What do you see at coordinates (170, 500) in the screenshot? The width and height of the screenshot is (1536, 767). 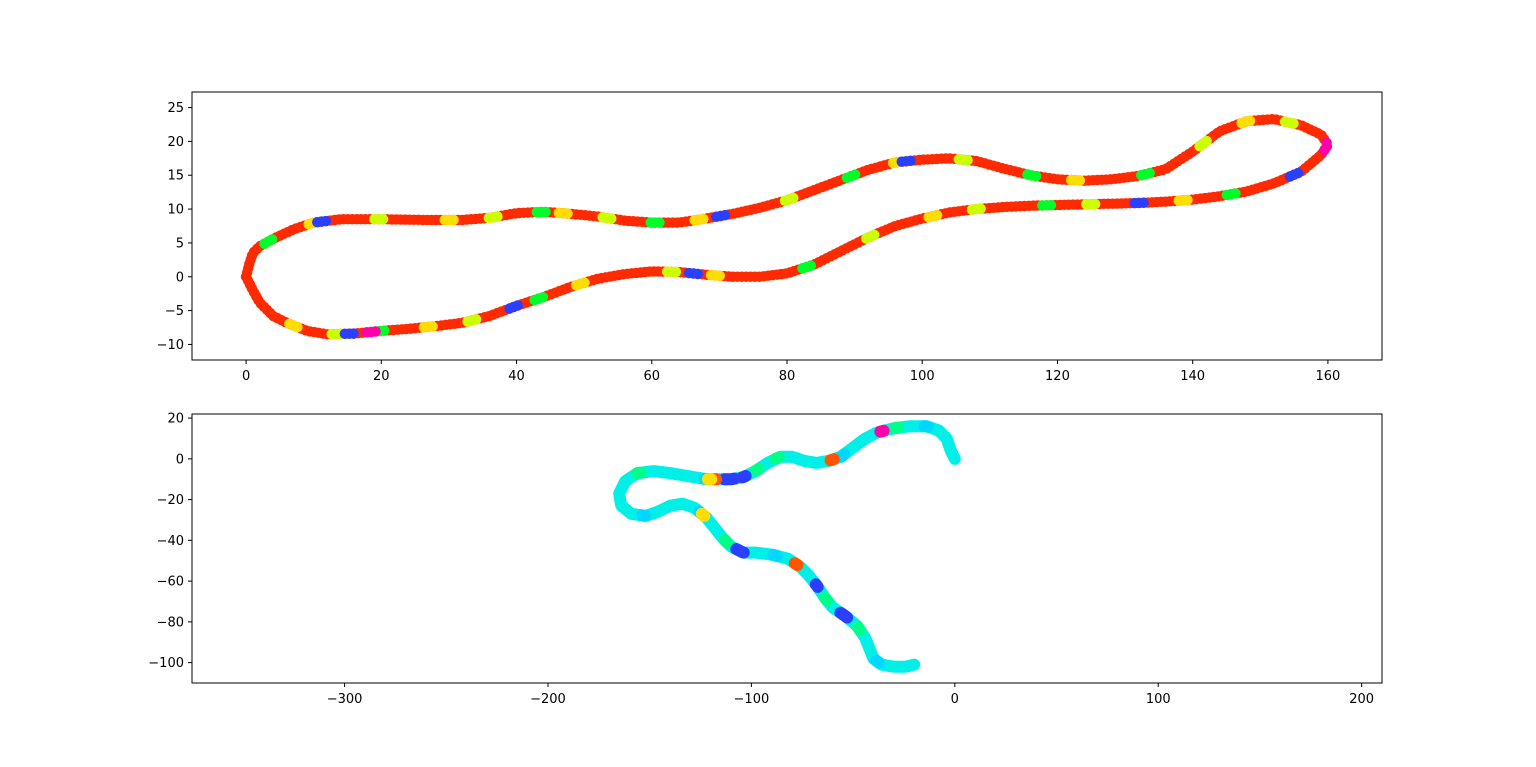 I see `y-tick-label: −20` at bounding box center [170, 500].